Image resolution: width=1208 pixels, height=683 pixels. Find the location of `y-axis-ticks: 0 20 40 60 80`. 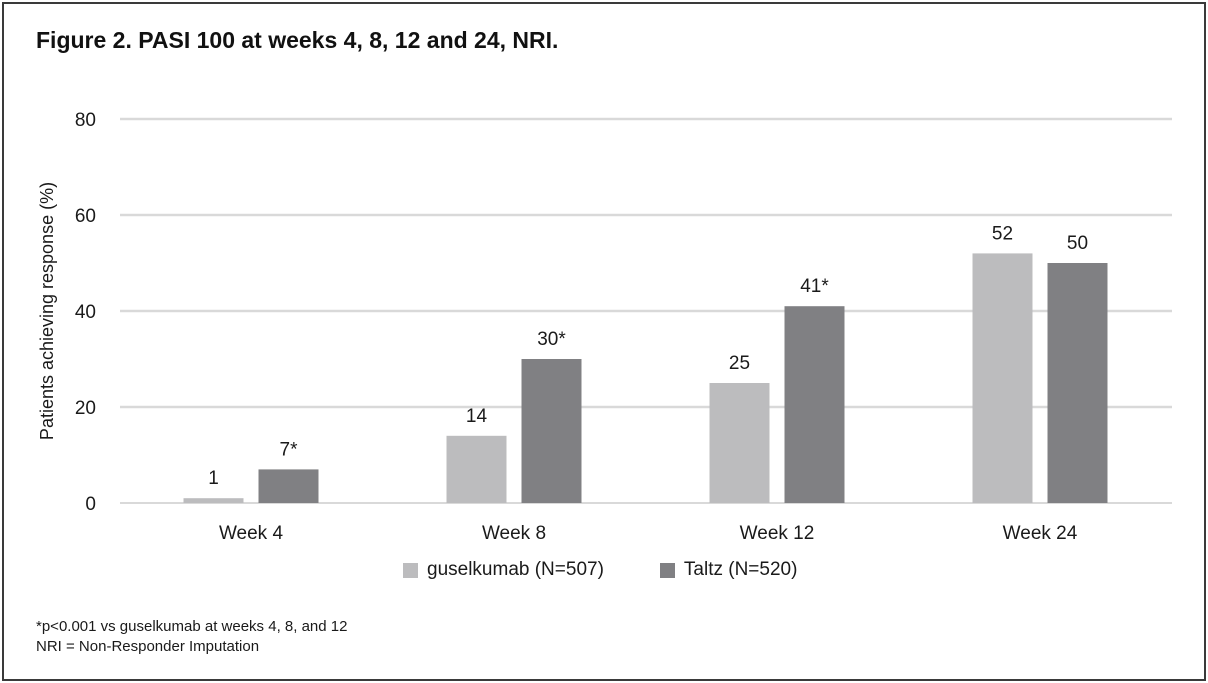

y-axis-ticks: 0 20 40 60 80 is located at coordinates (85, 312).